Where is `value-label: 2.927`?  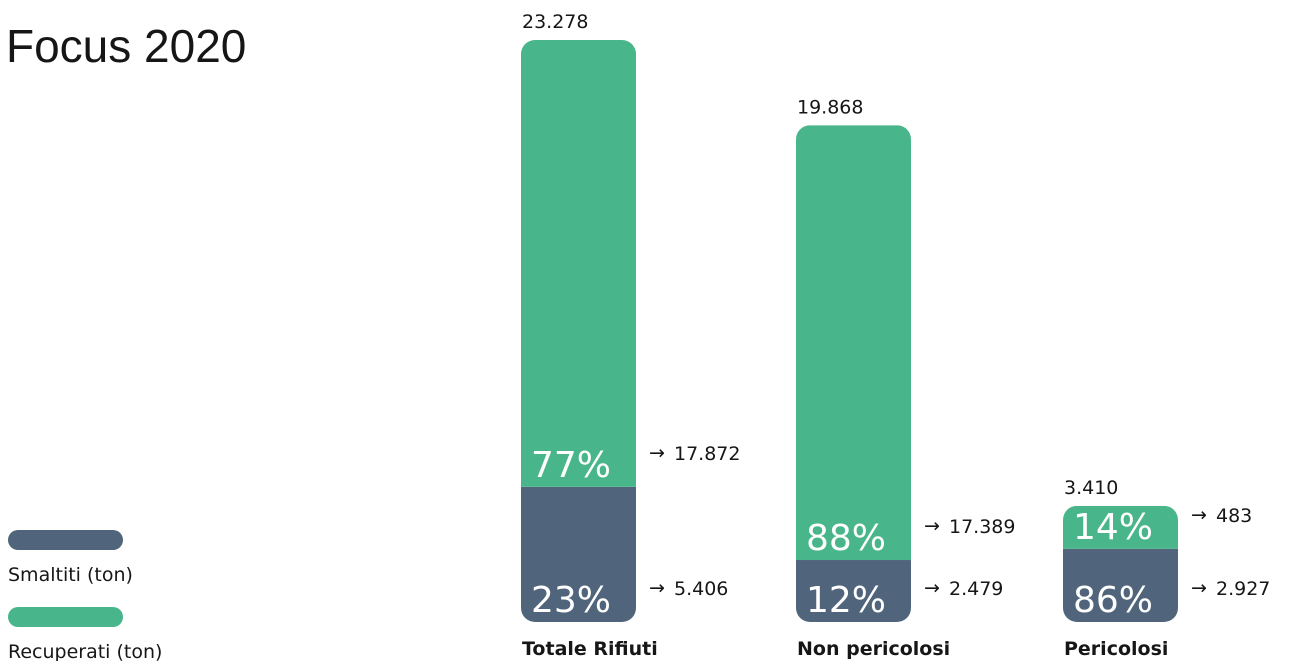
value-label: 2.927 is located at coordinates (1243, 589).